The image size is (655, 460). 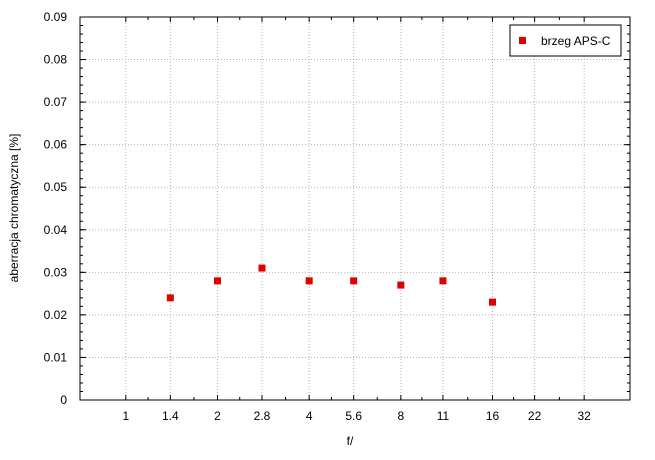 I want to click on legend-box, so click(x=565, y=40).